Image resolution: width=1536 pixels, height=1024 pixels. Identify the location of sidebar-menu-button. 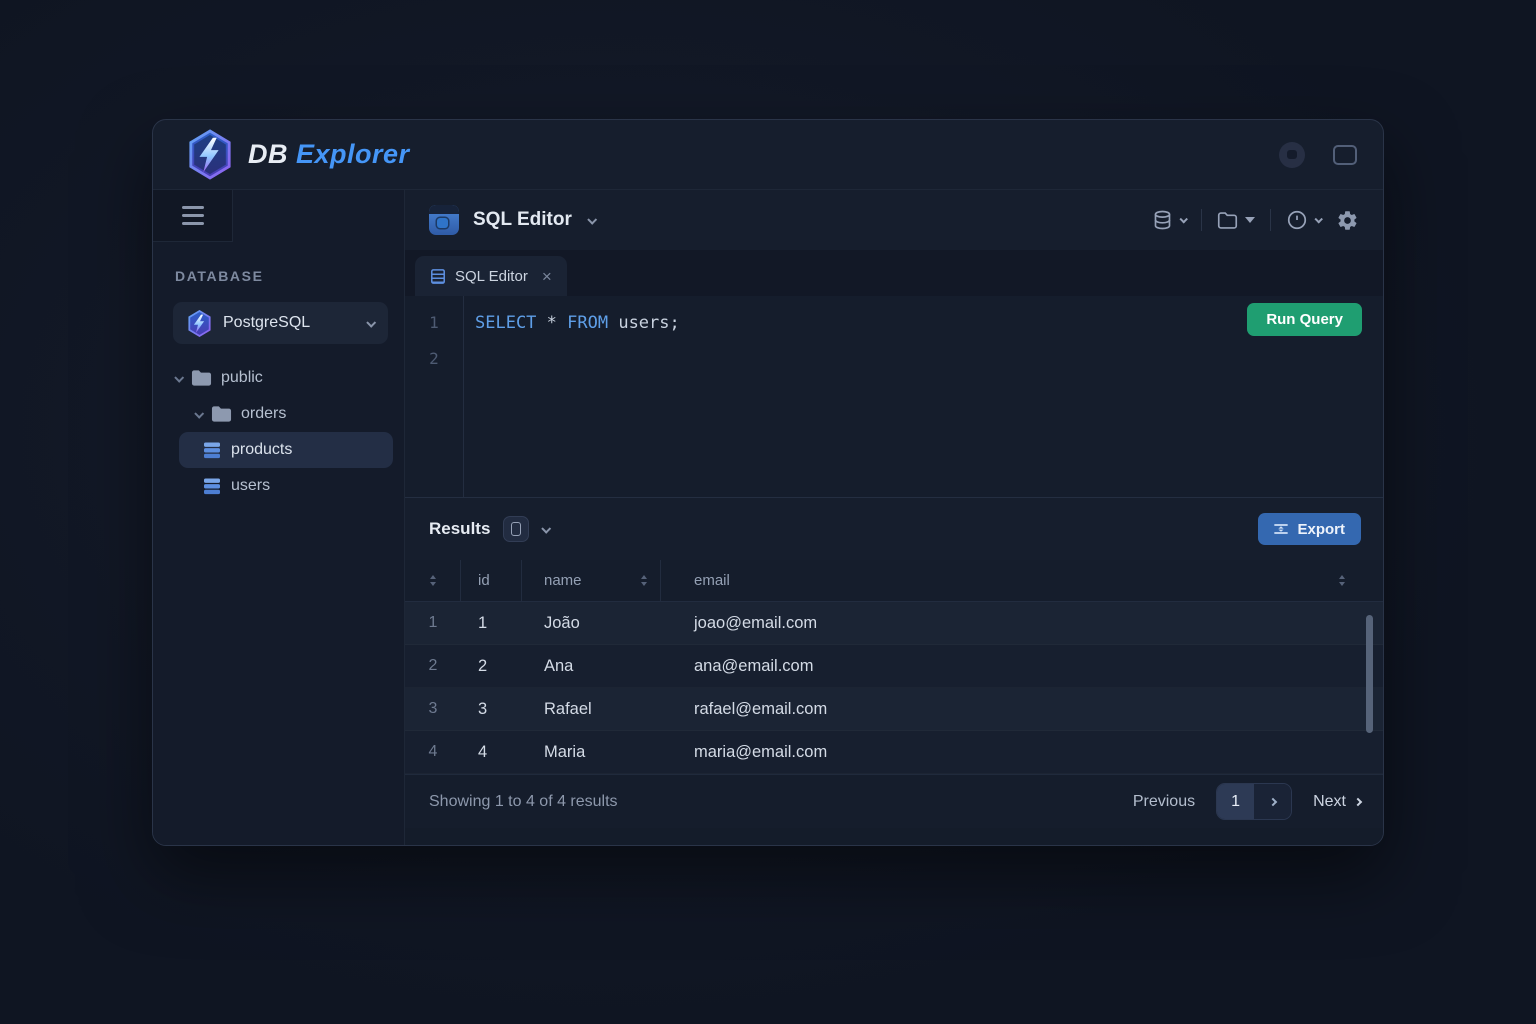
(193, 216).